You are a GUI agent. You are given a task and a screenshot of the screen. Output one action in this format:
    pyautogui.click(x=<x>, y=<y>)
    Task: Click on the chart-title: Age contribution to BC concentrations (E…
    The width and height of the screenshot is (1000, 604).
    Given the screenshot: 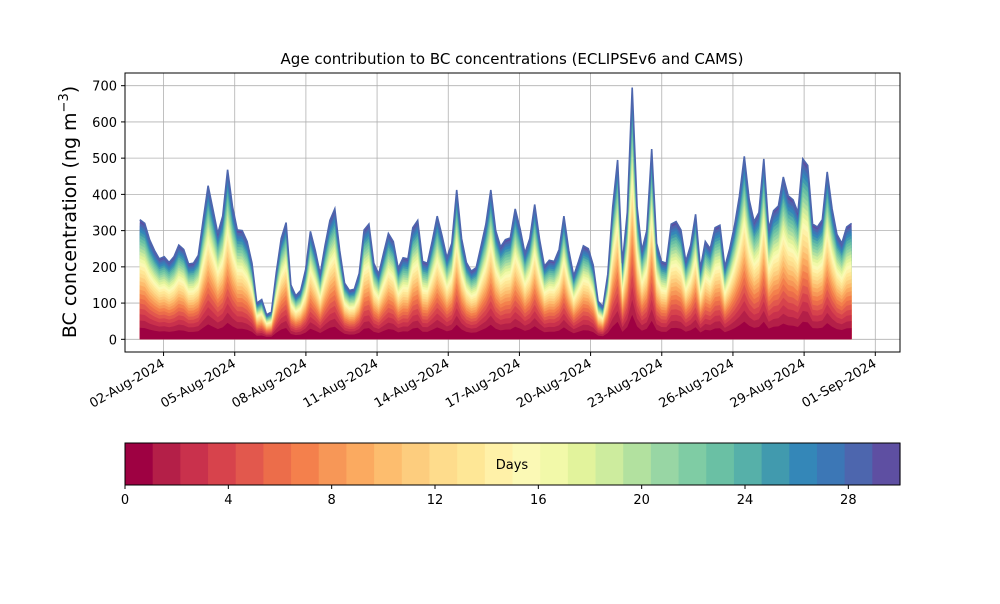 What is the action you would take?
    pyautogui.click(x=512, y=59)
    